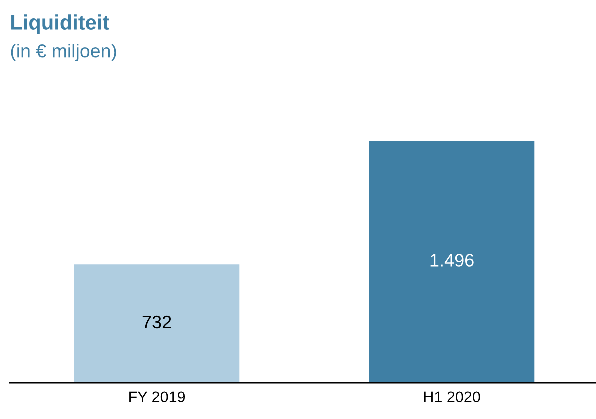  Describe the element at coordinates (452, 397) in the screenshot. I see `x-tick-label: H1 2020` at that location.